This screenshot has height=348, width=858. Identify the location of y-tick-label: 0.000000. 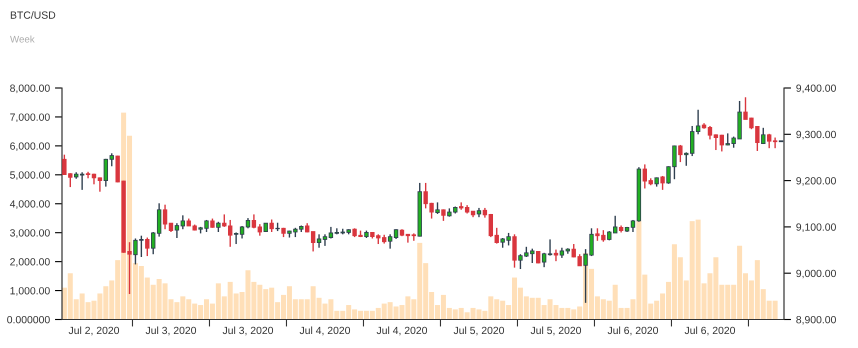
(28, 320).